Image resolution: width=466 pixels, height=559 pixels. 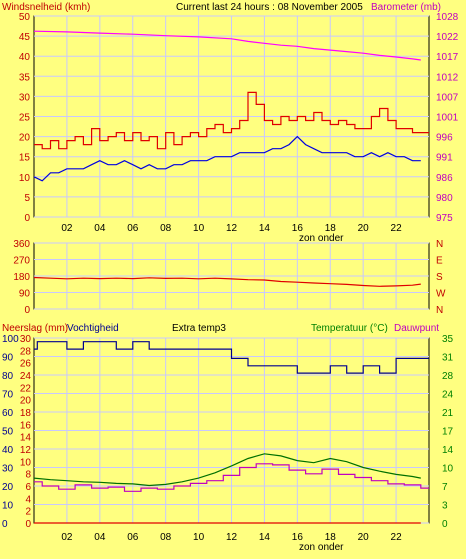 What do you see at coordinates (8, 487) in the screenshot?
I see `humidity-tick-label: 20` at bounding box center [8, 487].